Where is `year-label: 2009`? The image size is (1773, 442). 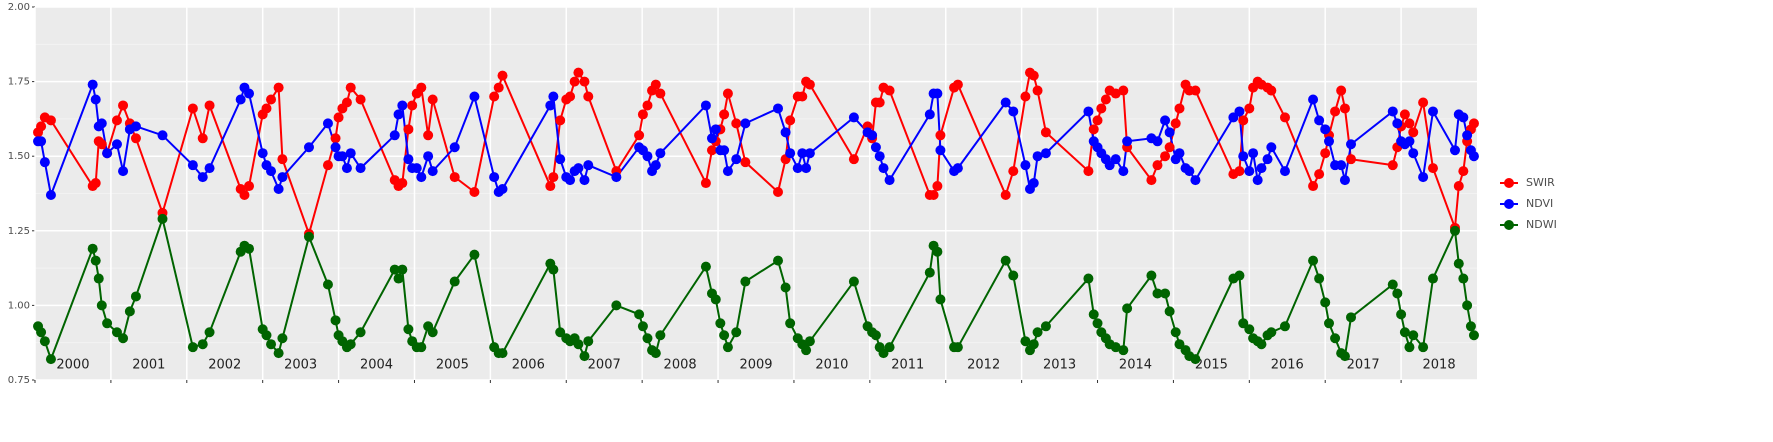 year-label: 2009 is located at coordinates (755, 365).